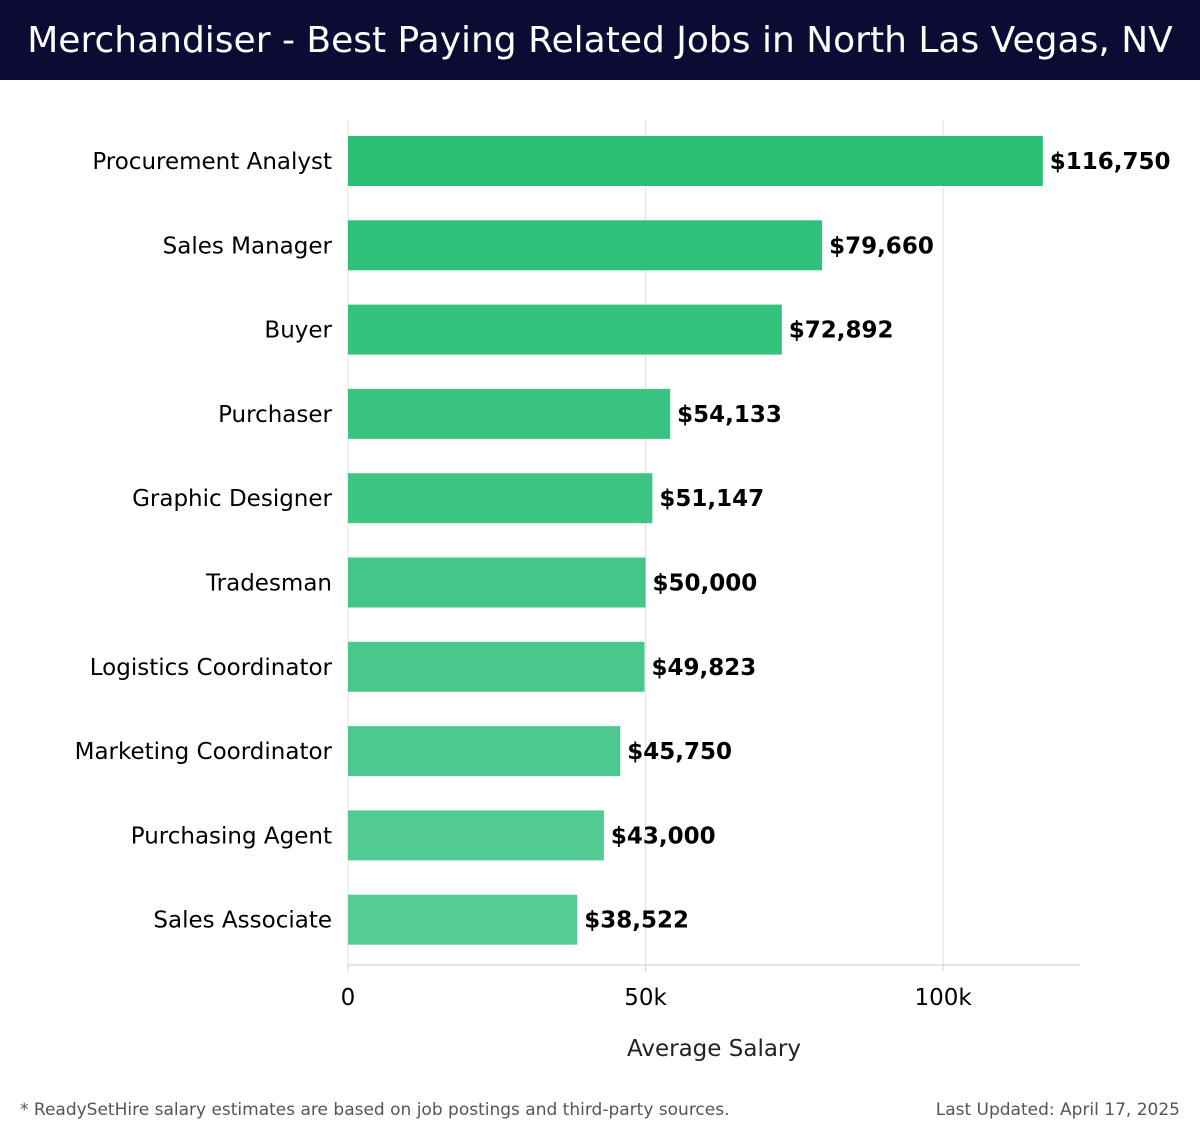 This screenshot has height=1140, width=1200. Describe the element at coordinates (248, 246) in the screenshot. I see `category-label-1: Sales Manager` at that location.